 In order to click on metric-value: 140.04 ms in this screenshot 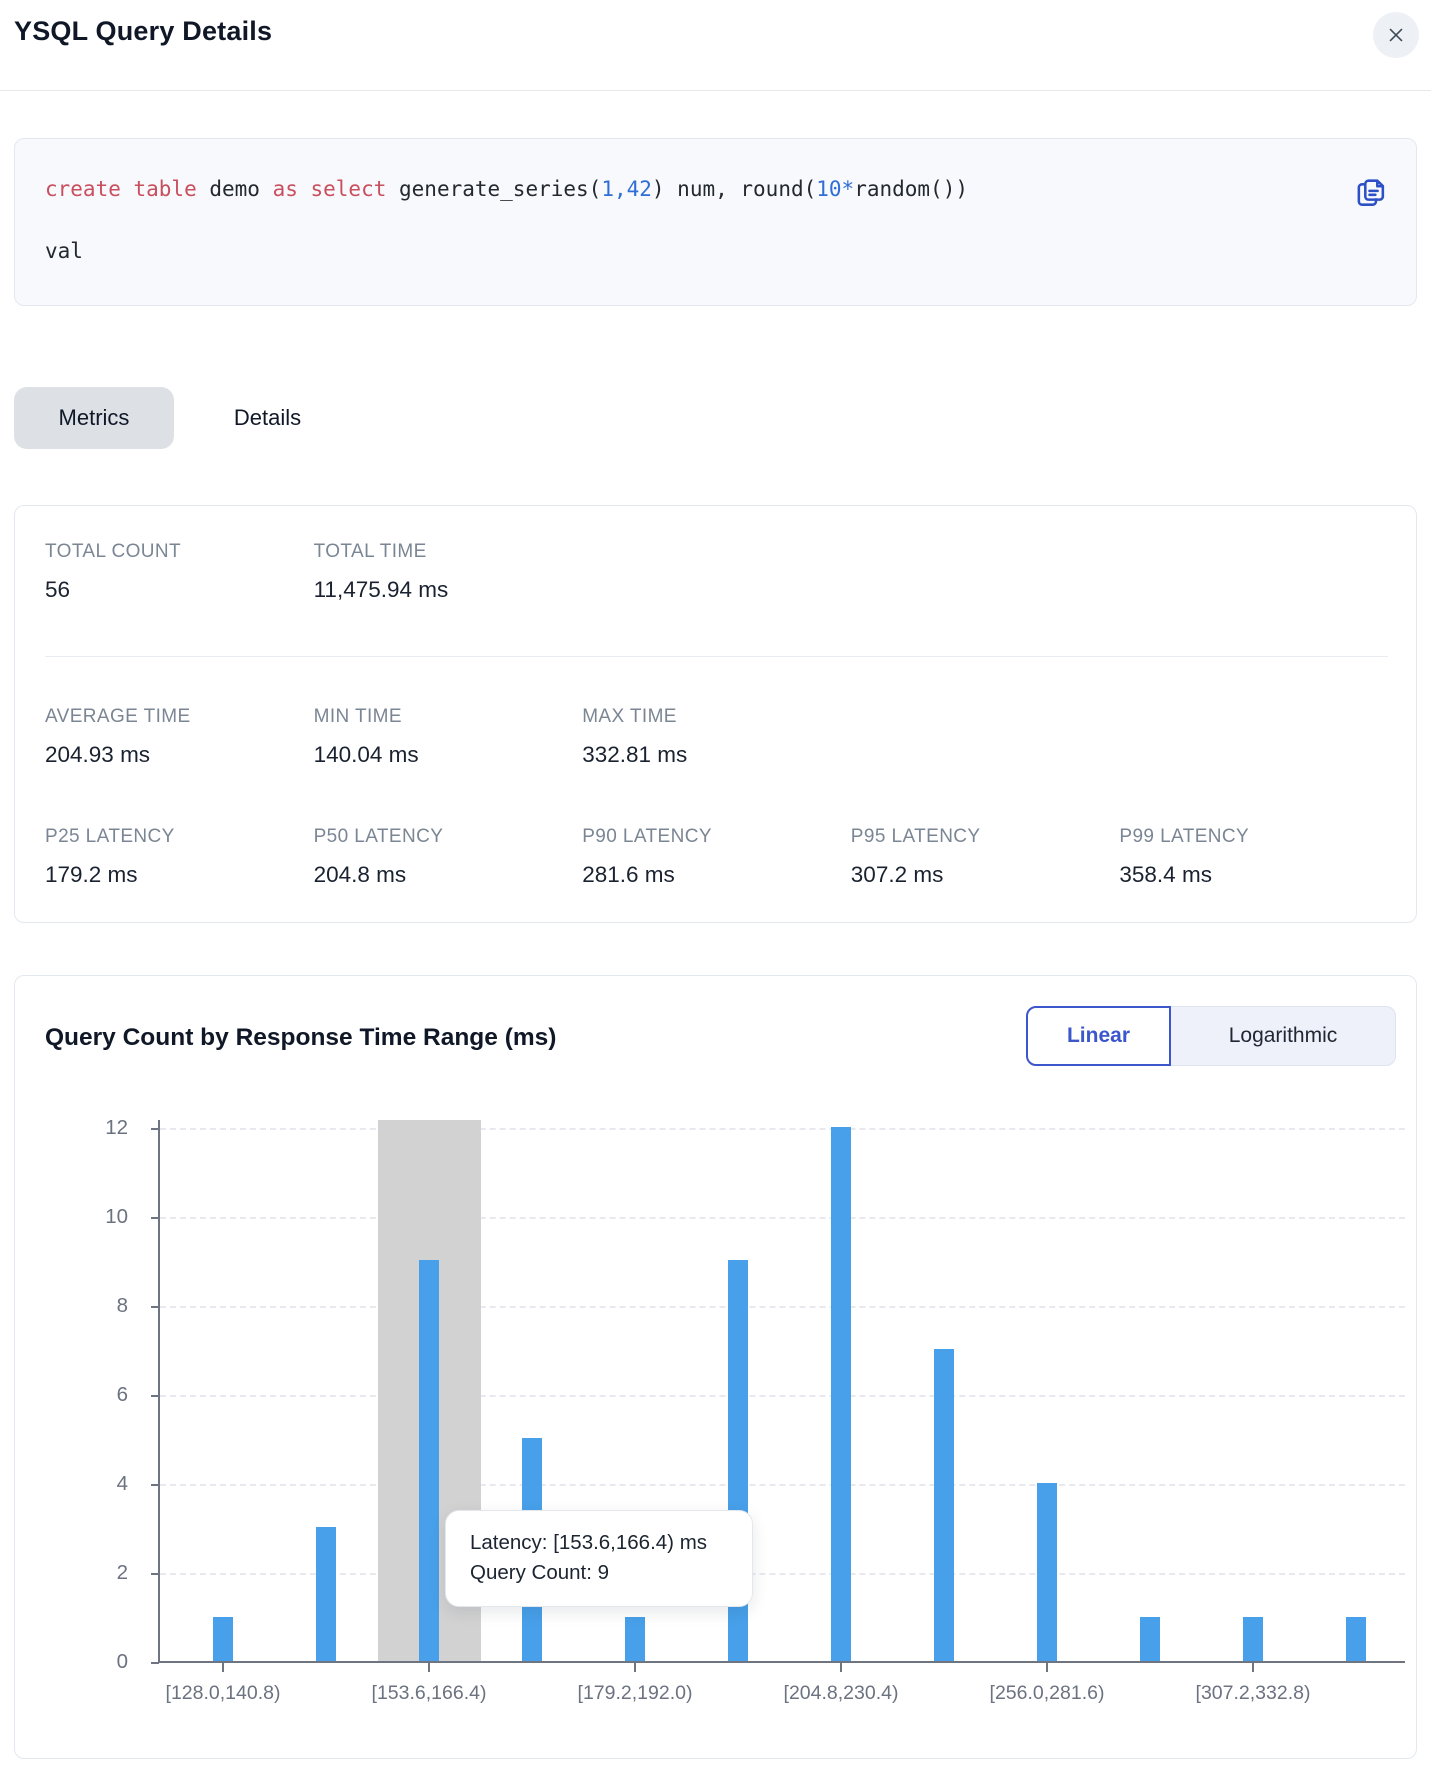, I will do `click(366, 754)`.